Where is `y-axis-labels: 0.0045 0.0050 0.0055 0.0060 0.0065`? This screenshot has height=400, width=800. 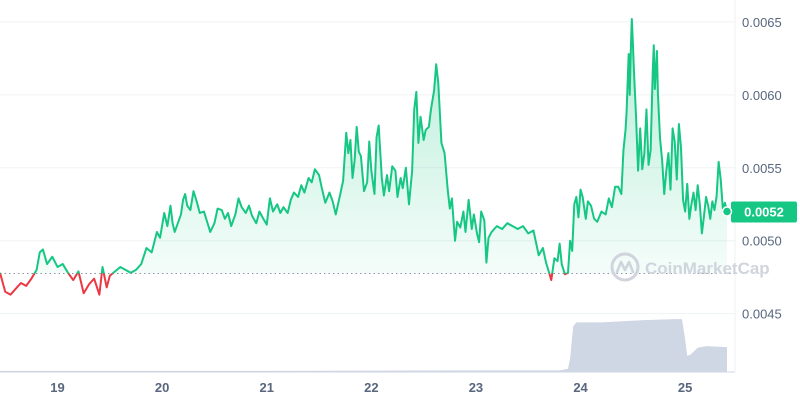
y-axis-labels: 0.0045 0.0050 0.0055 0.0060 0.0065 is located at coordinates (762, 168).